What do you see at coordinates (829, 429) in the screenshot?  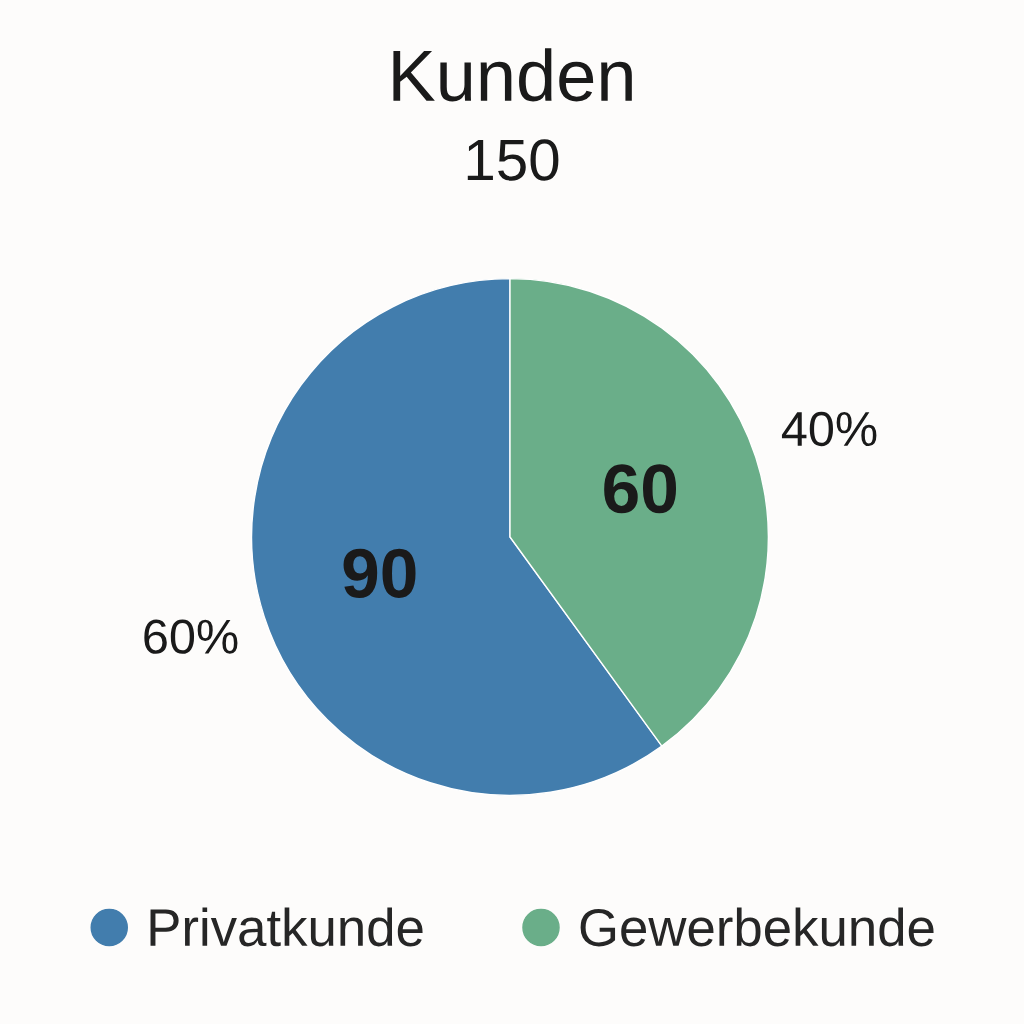 I see `text: 40%` at bounding box center [829, 429].